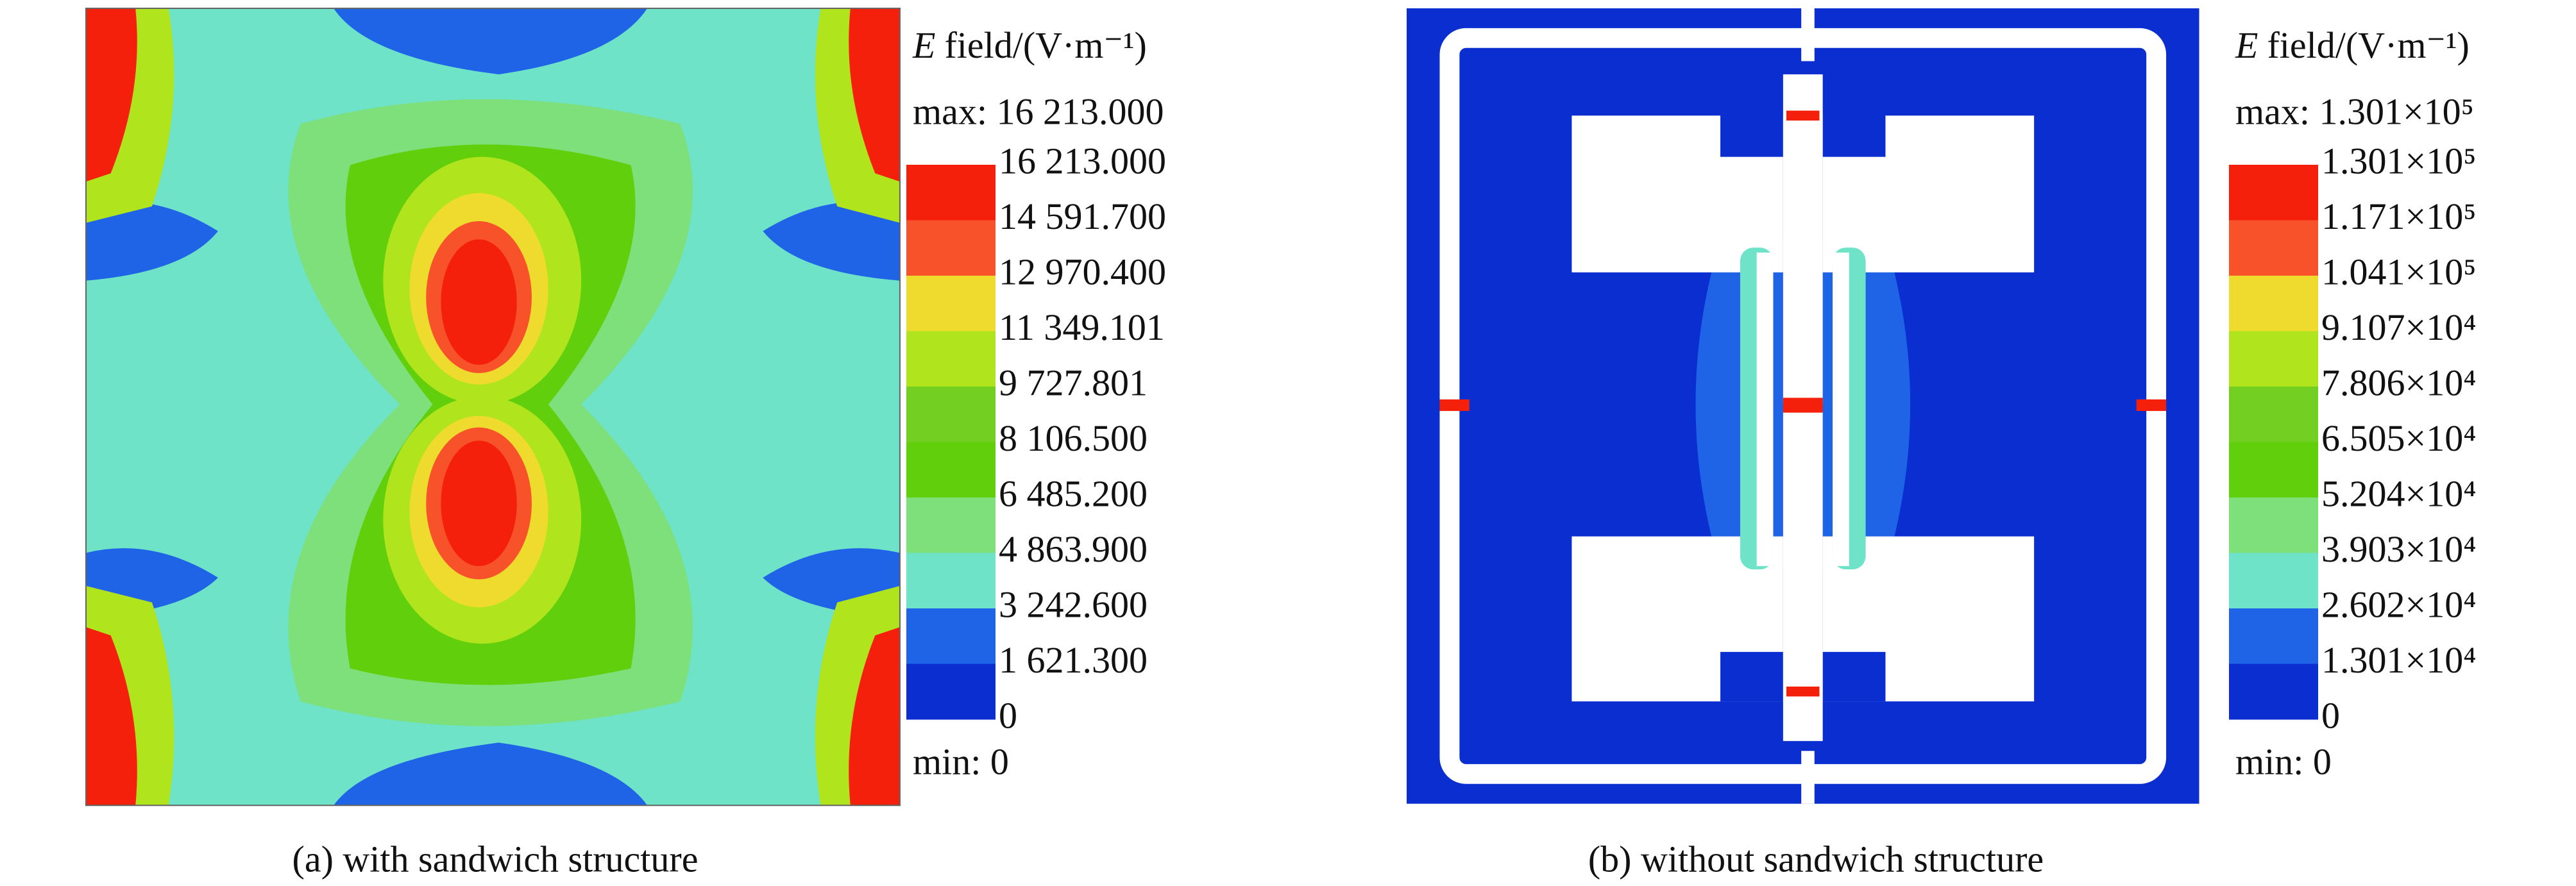 Image resolution: width=2576 pixels, height=886 pixels. I want to click on colorbar-label: 6.505×10⁴, so click(2398, 438).